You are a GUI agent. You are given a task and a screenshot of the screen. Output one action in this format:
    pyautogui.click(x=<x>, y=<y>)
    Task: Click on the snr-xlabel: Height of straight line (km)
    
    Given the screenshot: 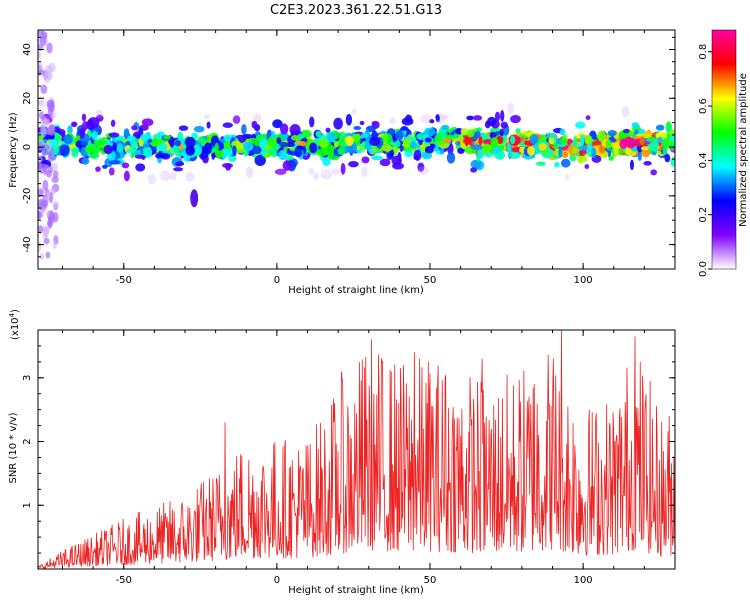 What is the action you would take?
    pyautogui.click(x=356, y=590)
    